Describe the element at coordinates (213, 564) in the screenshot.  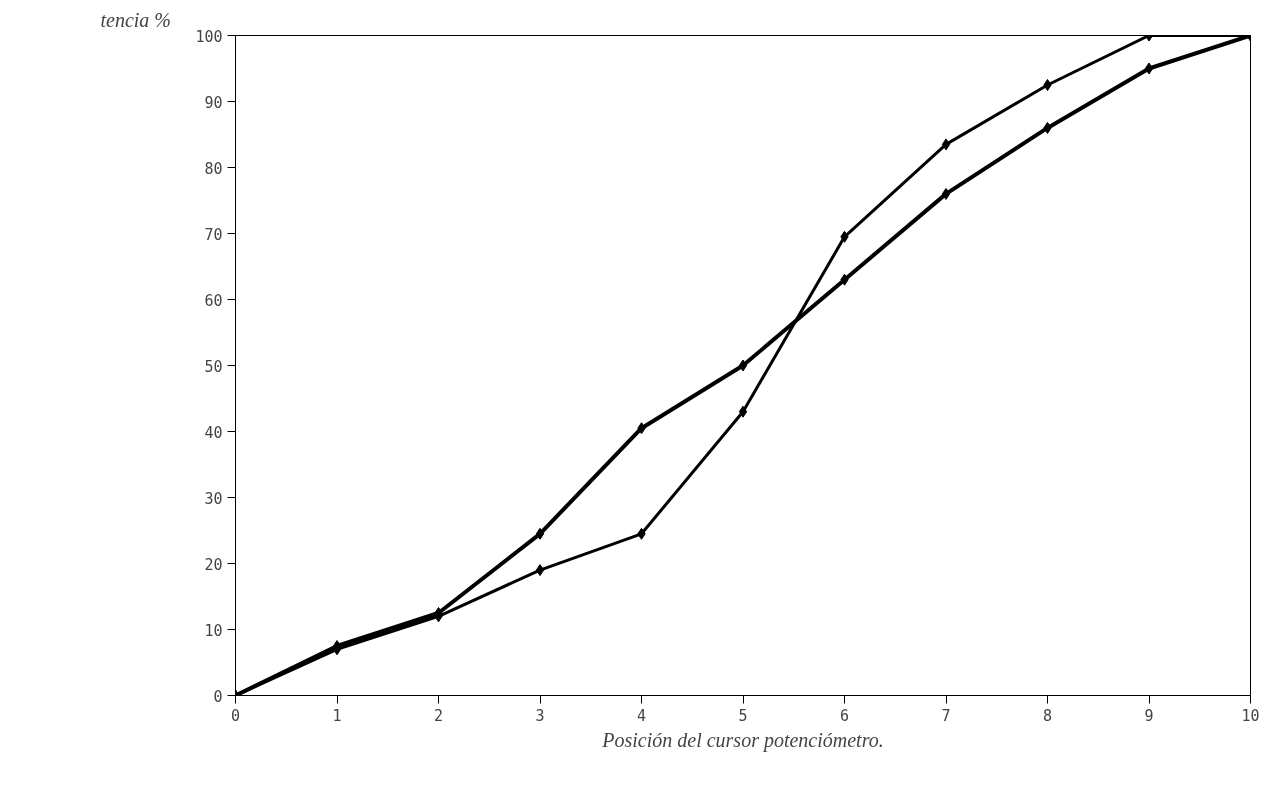
I see `y-tick-label: 20` at that location.